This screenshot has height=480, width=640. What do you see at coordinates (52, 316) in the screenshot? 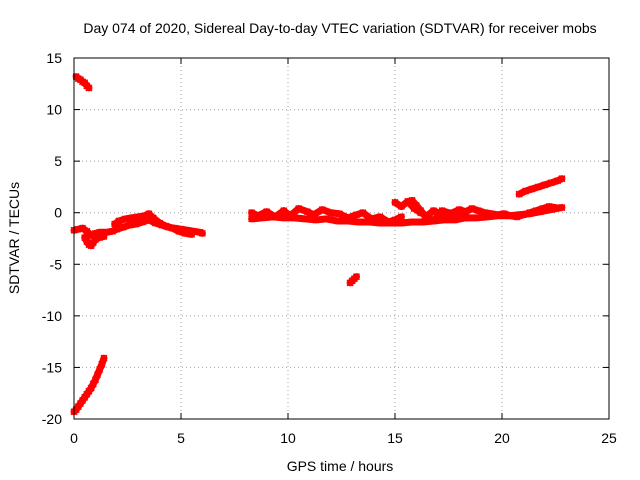
I see `y-tick-label: -10` at bounding box center [52, 316].